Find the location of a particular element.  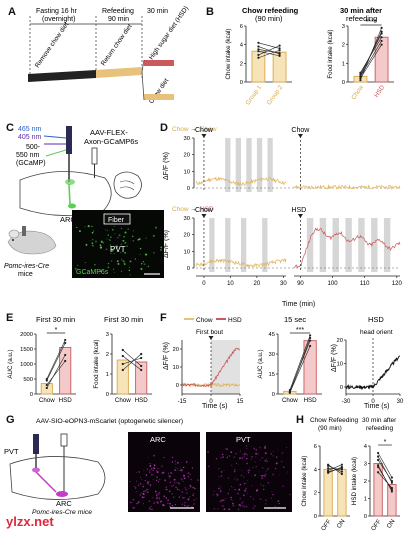

x-tick-label: 15 is located at coordinates (240, 402).